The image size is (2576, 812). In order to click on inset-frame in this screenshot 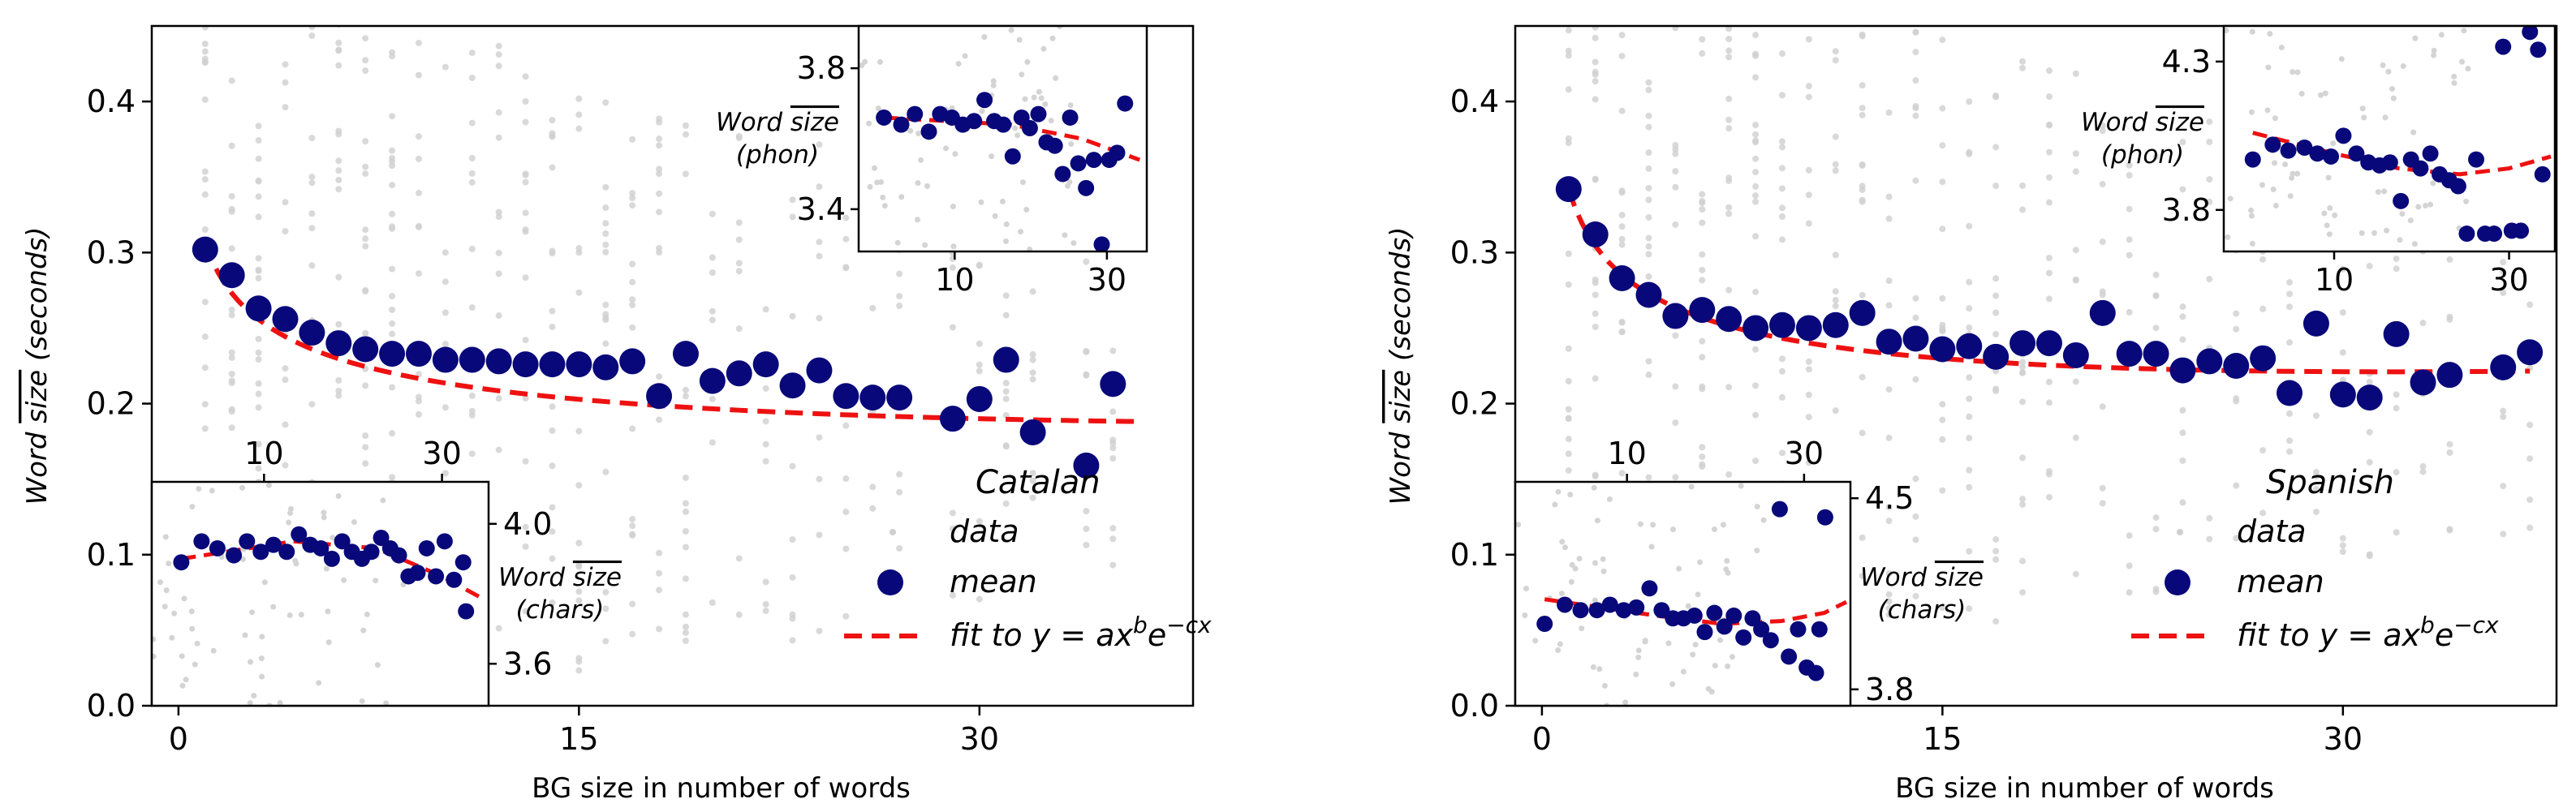, I will do `click(320, 593)`.